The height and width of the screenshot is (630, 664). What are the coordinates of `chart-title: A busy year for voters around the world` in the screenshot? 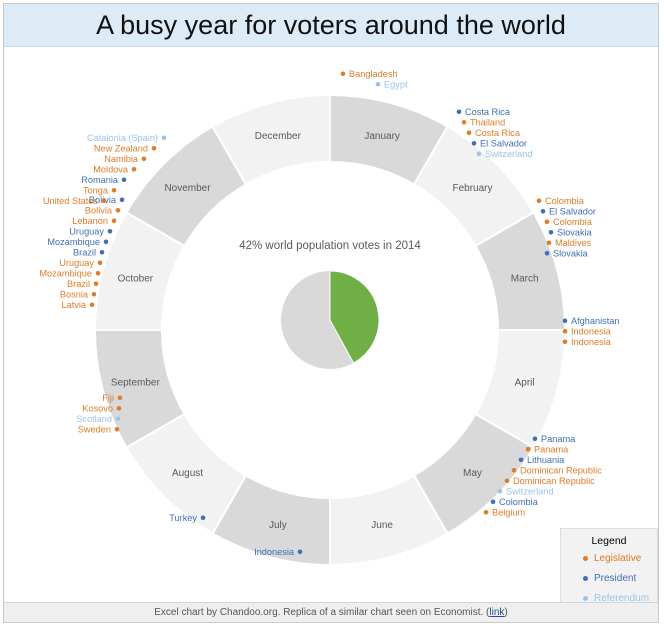 It's located at (331, 24).